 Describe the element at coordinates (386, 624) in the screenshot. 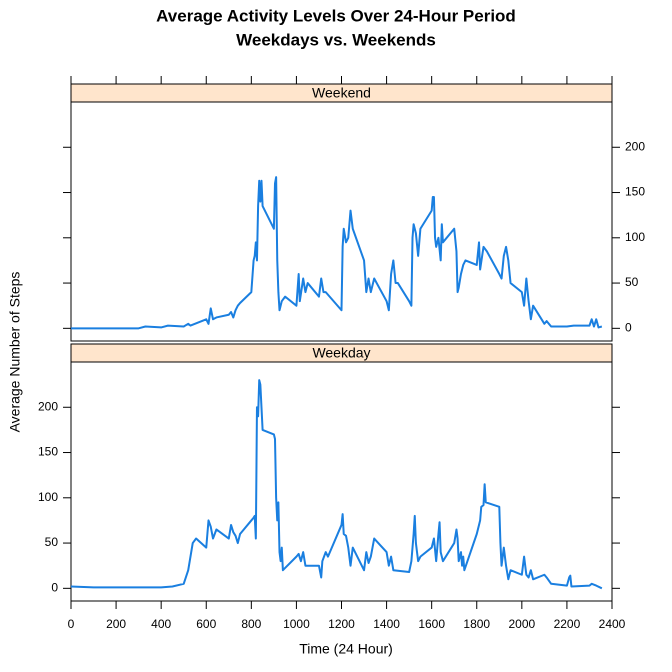

I see `x-tick-label: 1400` at that location.